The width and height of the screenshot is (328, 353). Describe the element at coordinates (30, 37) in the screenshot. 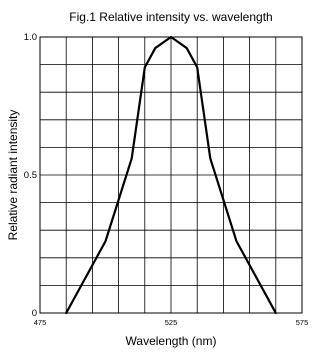

I see `y-tick-label-2: 1.0` at that location.